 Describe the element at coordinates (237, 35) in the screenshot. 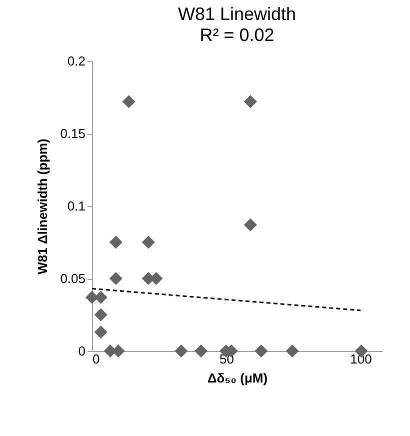

I see `chart-subtitle: R² = 0.02` at that location.